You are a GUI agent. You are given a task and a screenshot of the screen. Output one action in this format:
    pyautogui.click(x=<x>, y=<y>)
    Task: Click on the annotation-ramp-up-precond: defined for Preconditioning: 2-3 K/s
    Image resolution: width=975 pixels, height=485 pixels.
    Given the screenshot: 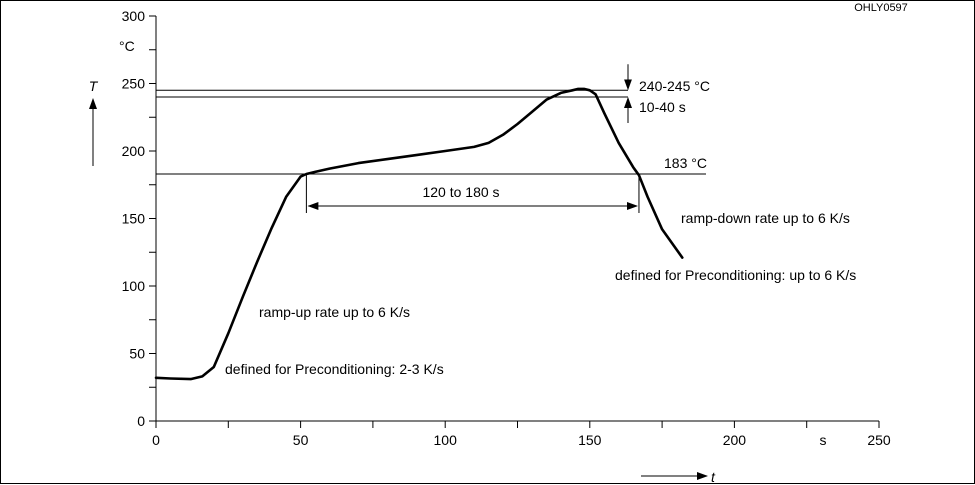 What is the action you would take?
    pyautogui.click(x=334, y=369)
    